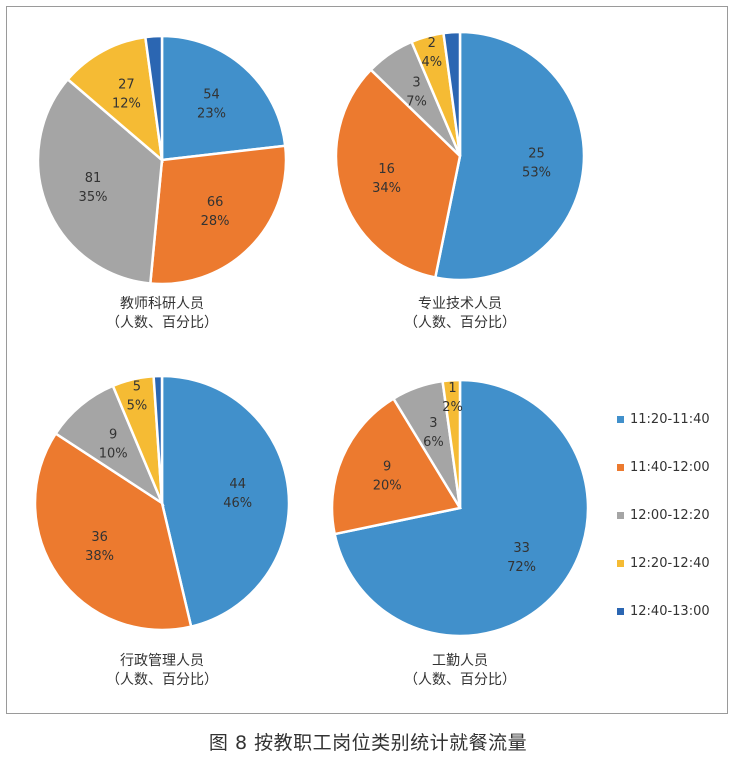 This screenshot has width=736, height=764. Describe the element at coordinates (431, 62) in the screenshot. I see `slice-percent-label: 4%` at that location.